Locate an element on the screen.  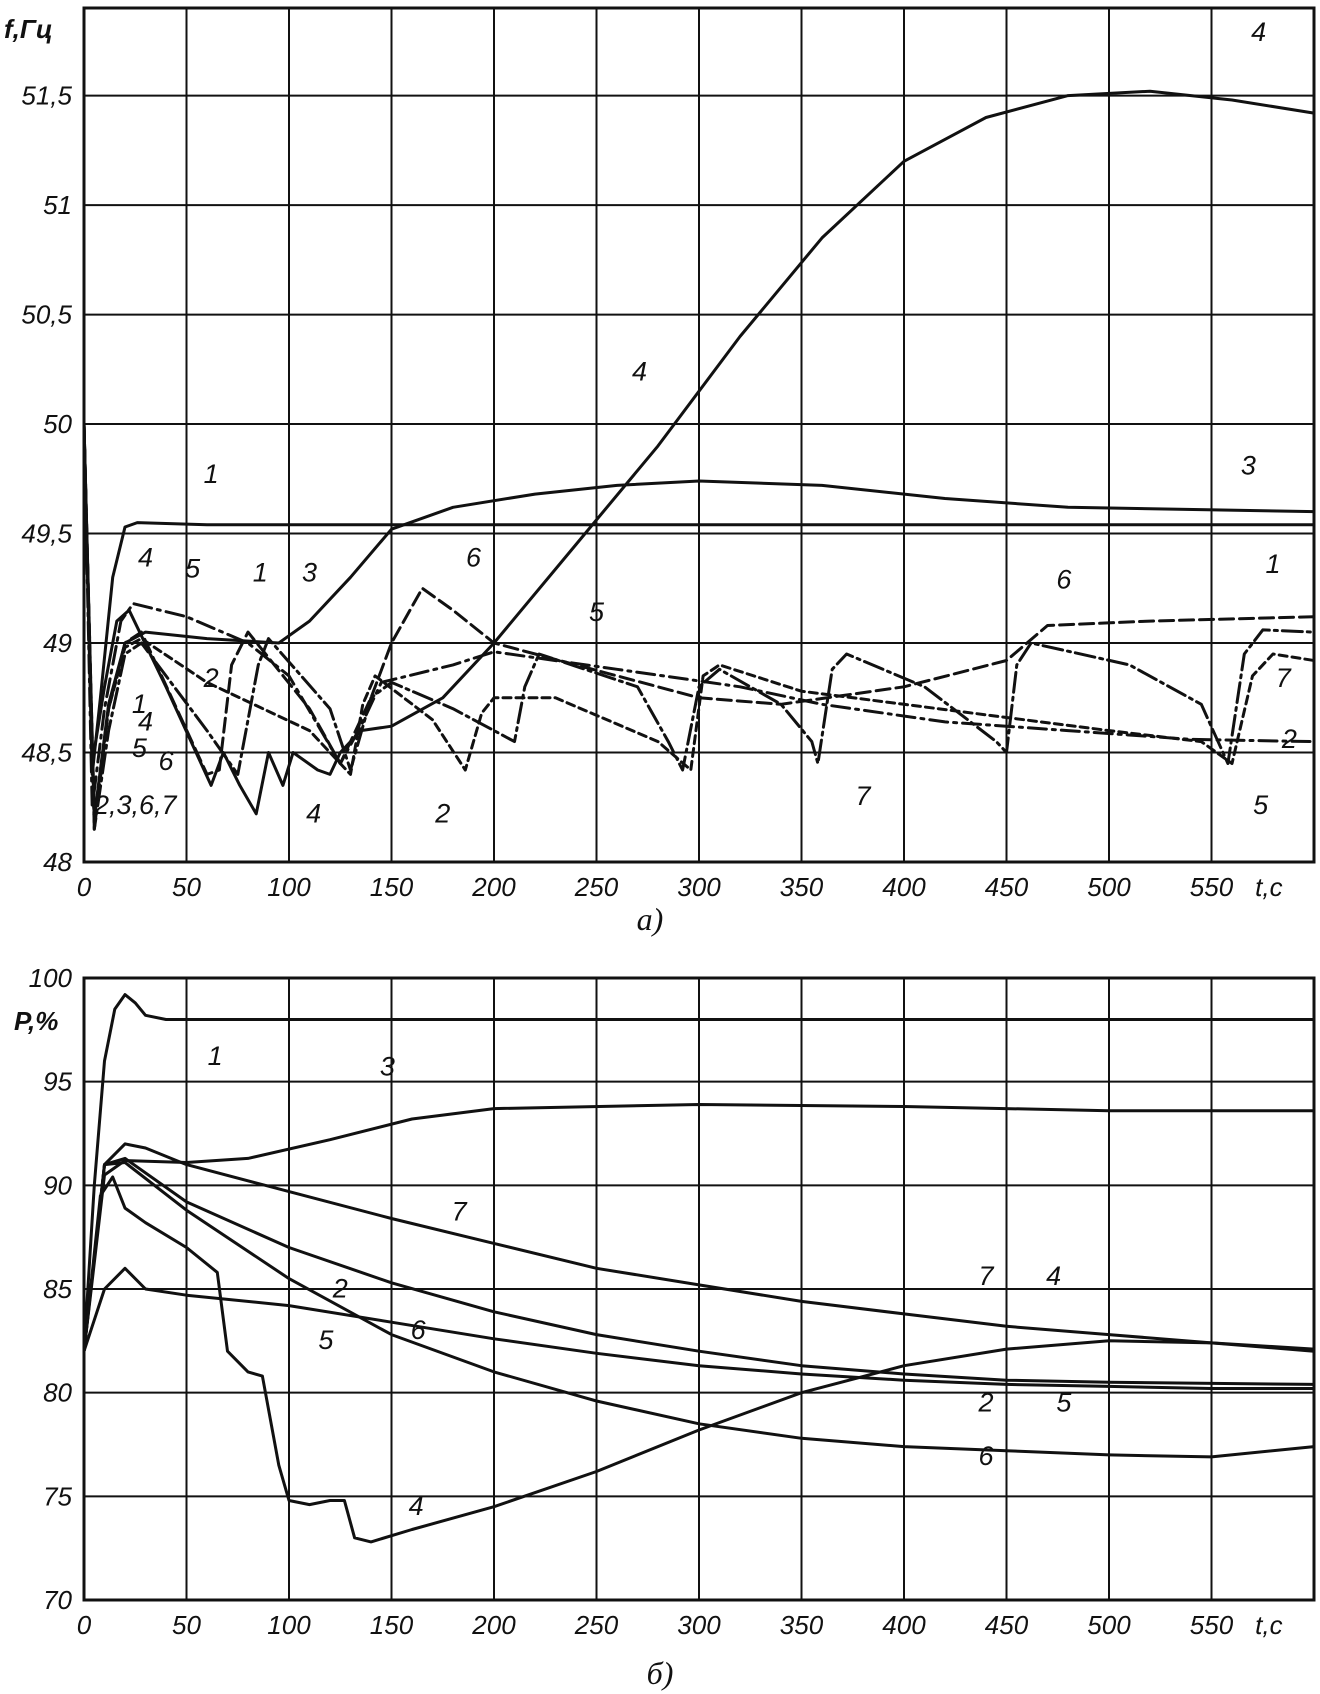
y-tick-label: 95 is located at coordinates (57, 1082).